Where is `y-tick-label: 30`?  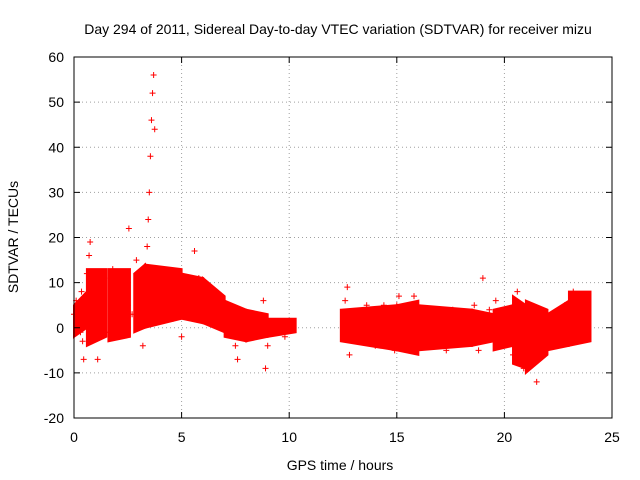
y-tick-label: 30 is located at coordinates (56, 192).